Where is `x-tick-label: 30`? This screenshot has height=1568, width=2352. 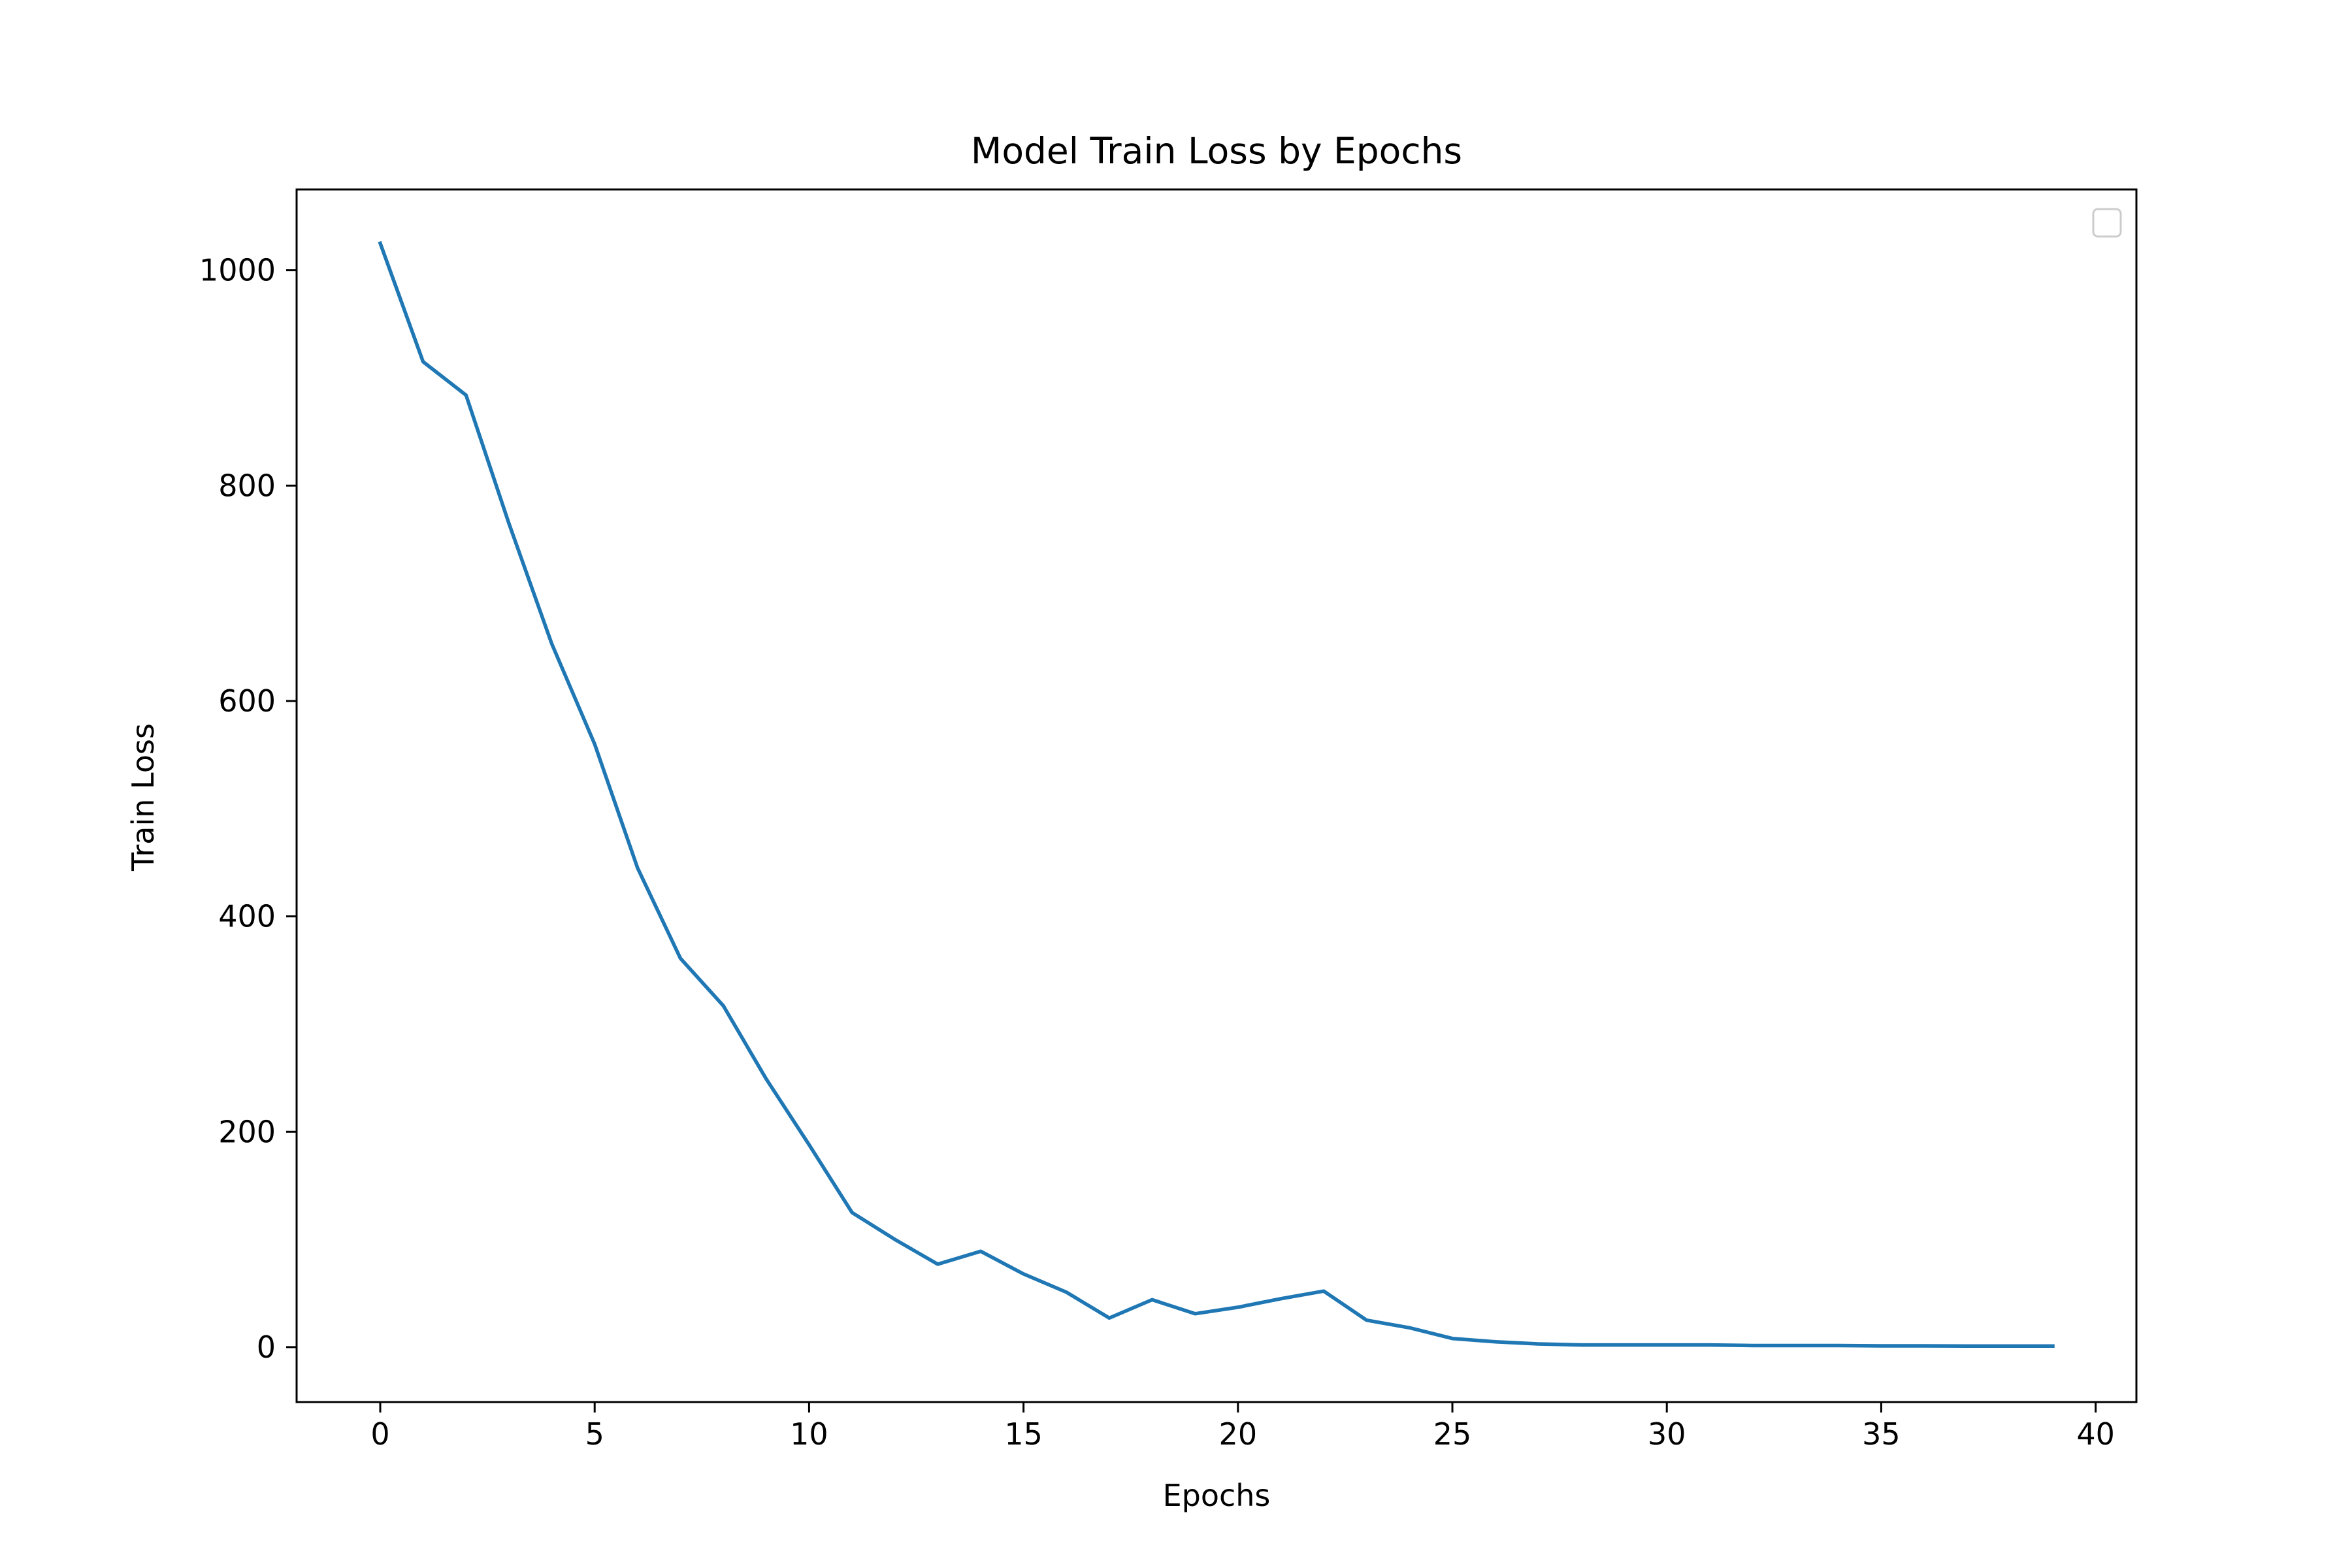
x-tick-label: 30 is located at coordinates (1667, 1434).